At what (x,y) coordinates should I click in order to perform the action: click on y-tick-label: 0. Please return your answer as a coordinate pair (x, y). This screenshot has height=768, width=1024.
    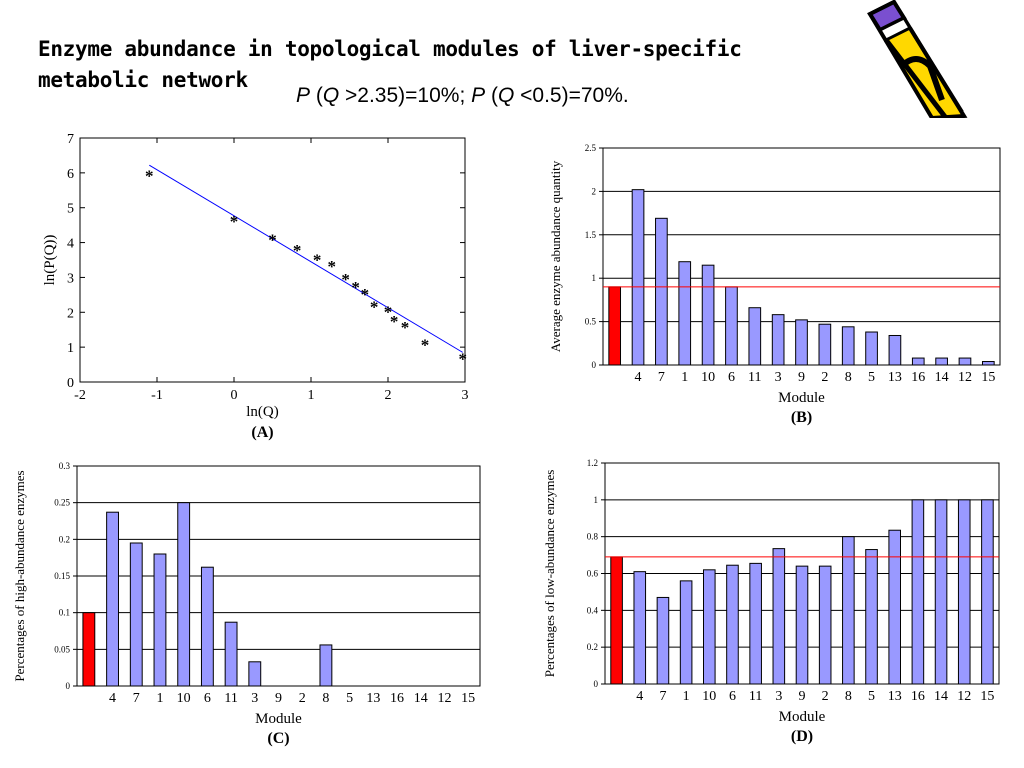
    Looking at the image, I should click on (594, 365).